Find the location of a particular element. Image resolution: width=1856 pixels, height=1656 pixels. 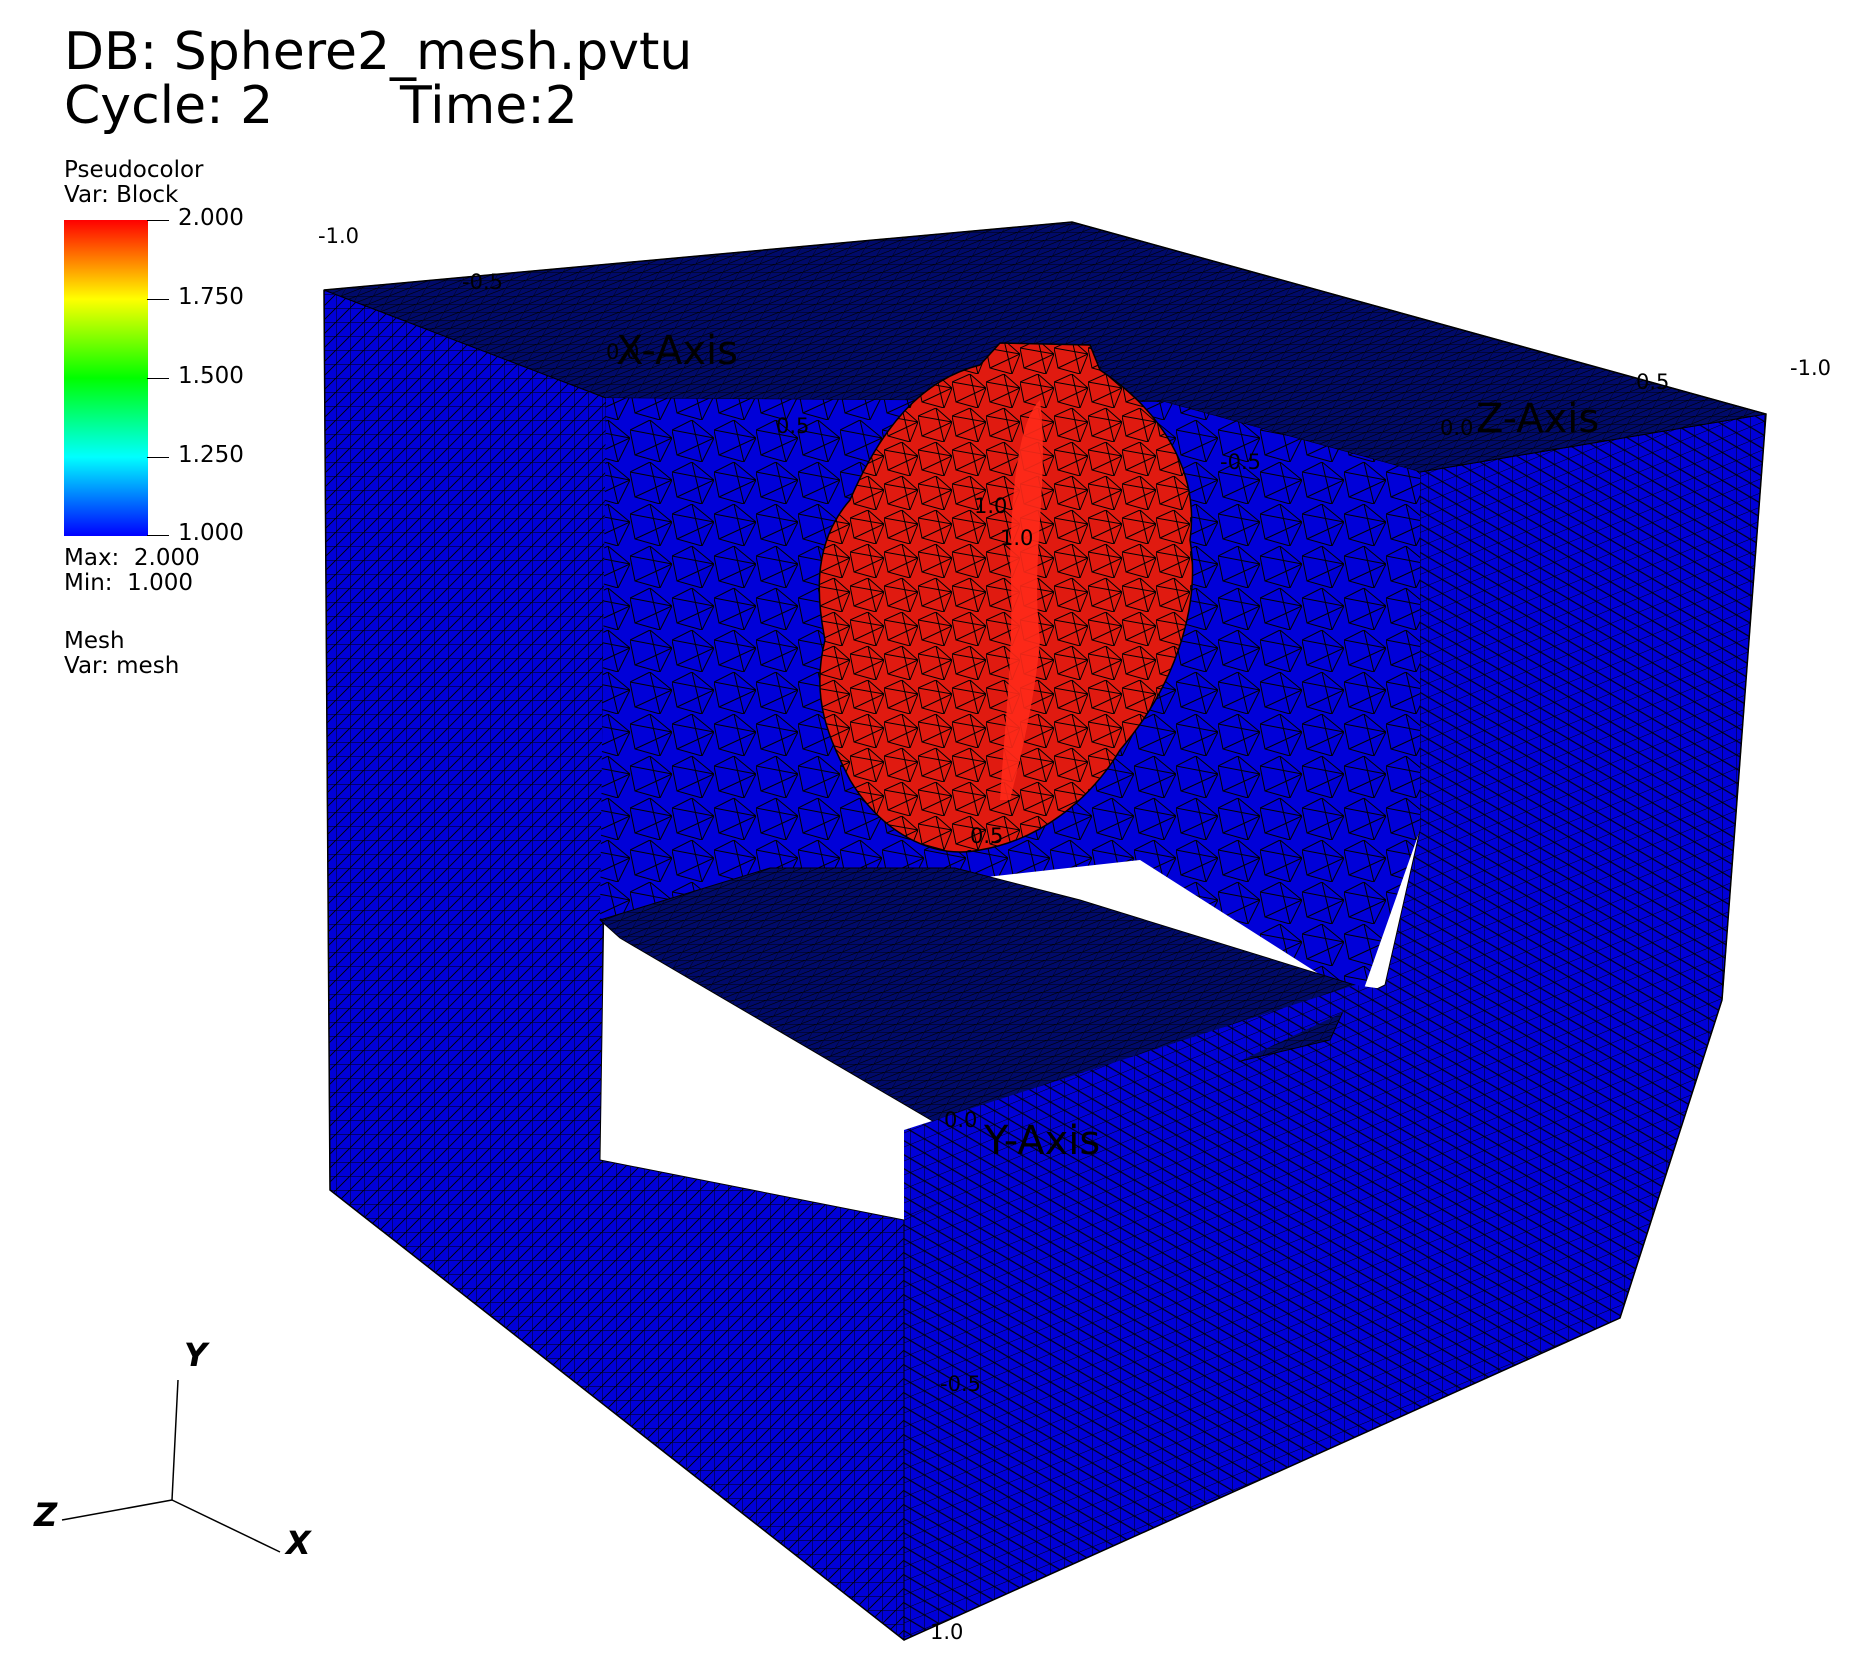

time-label: Time:2 is located at coordinates (489, 106).